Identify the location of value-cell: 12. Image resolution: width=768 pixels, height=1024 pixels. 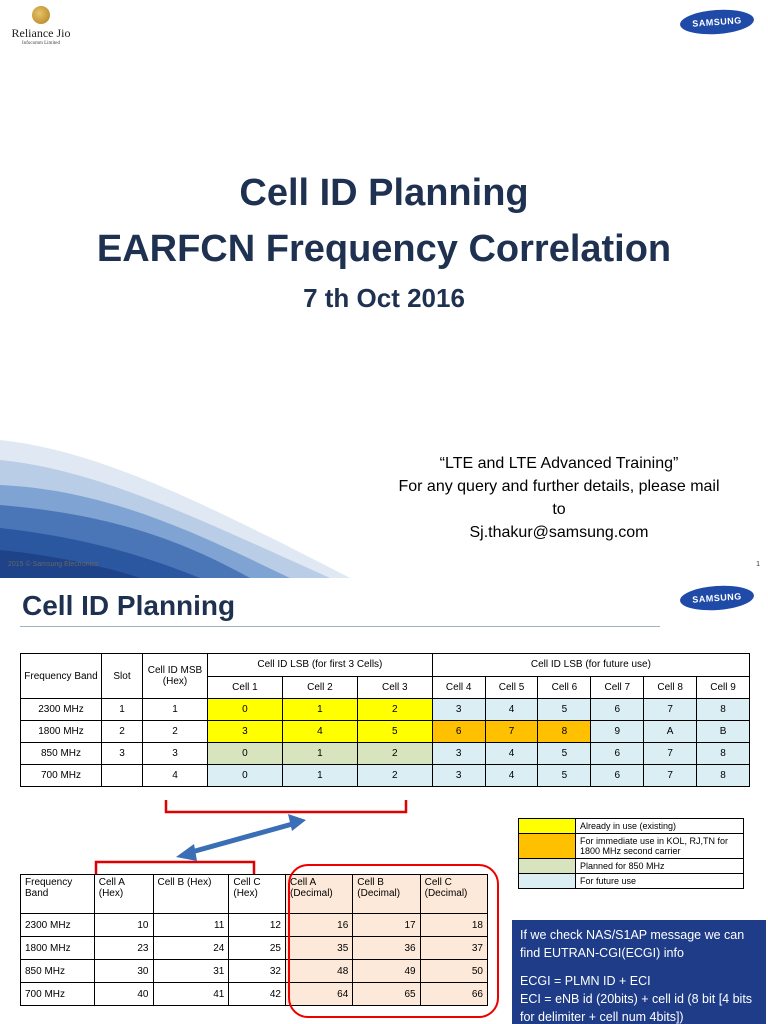
(257, 925).